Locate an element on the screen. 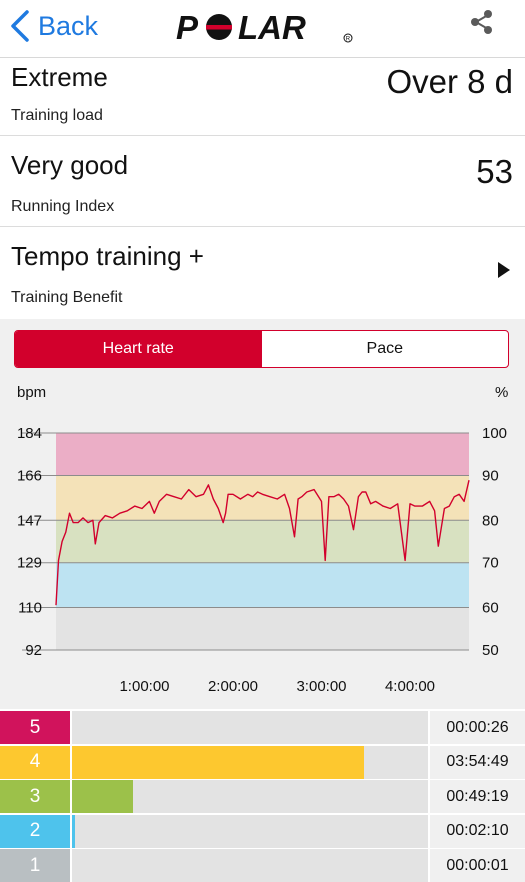  running-index-value: 53 is located at coordinates (494, 171).